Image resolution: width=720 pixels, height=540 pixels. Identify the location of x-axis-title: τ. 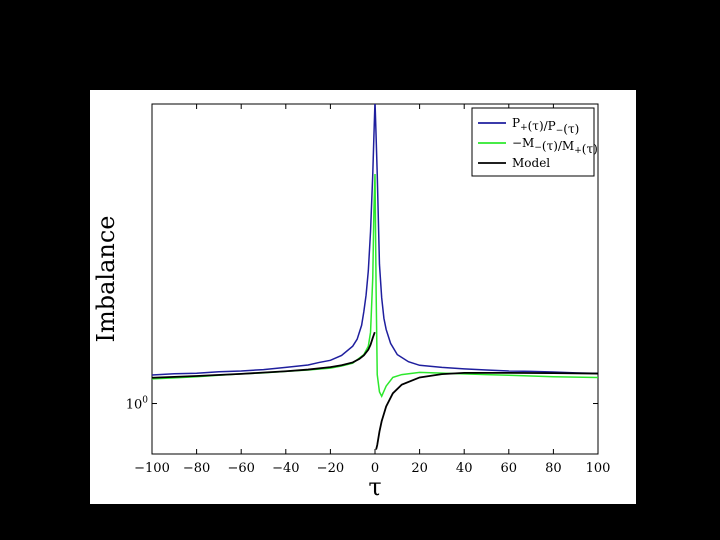
(374, 487).